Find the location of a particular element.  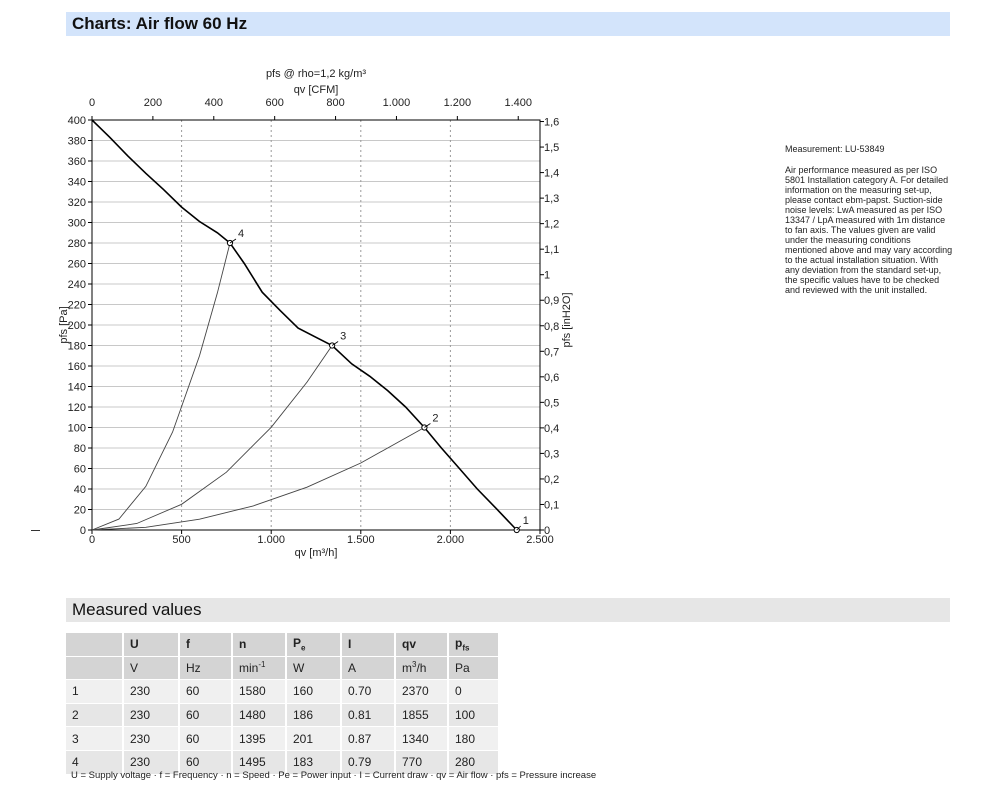

page-title: Charts: Air flow 60 Hz is located at coordinates (160, 23).